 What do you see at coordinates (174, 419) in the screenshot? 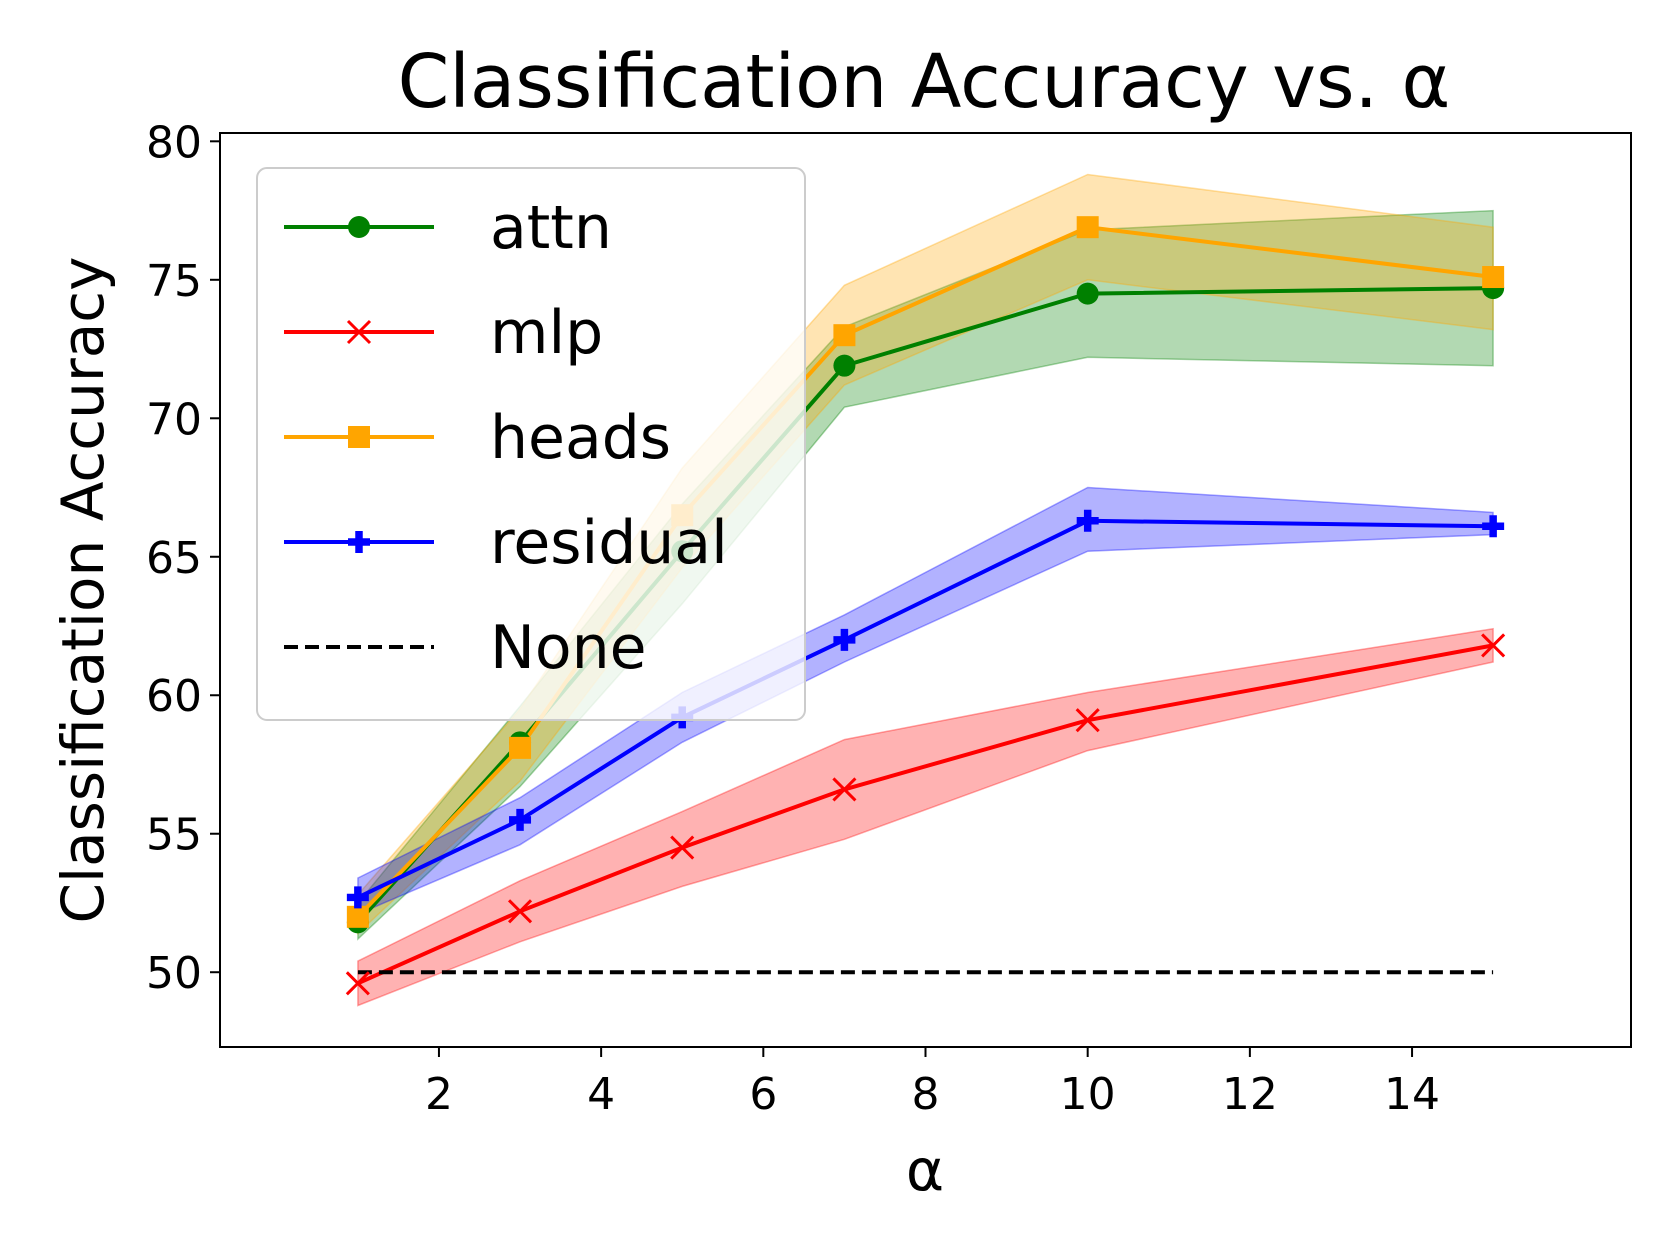
I see `y-tick-label-70: 70` at bounding box center [174, 419].